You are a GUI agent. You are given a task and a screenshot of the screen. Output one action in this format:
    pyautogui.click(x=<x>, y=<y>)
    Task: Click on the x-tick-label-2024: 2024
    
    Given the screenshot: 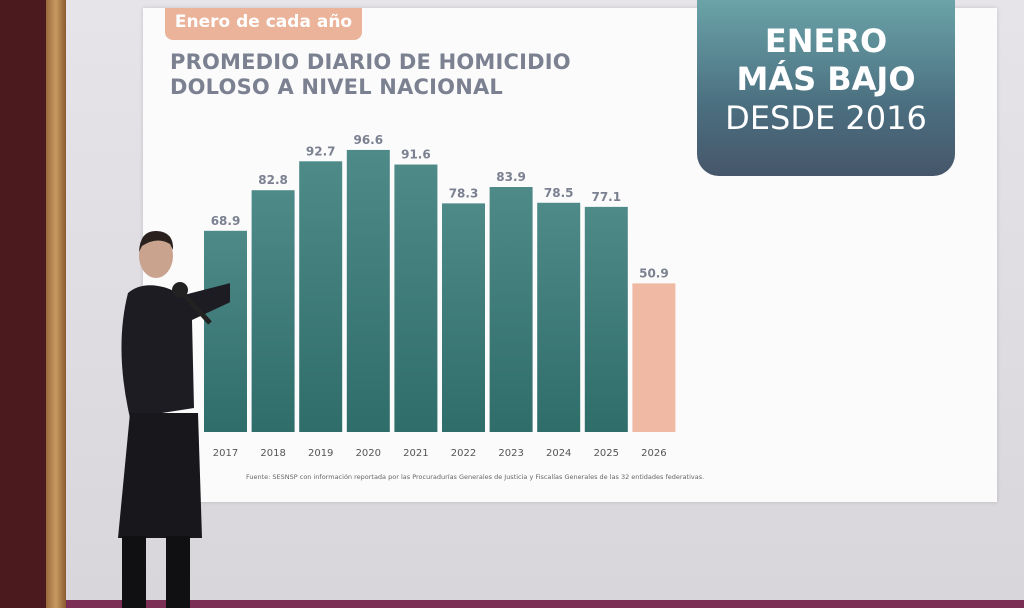 What is the action you would take?
    pyautogui.click(x=558, y=453)
    